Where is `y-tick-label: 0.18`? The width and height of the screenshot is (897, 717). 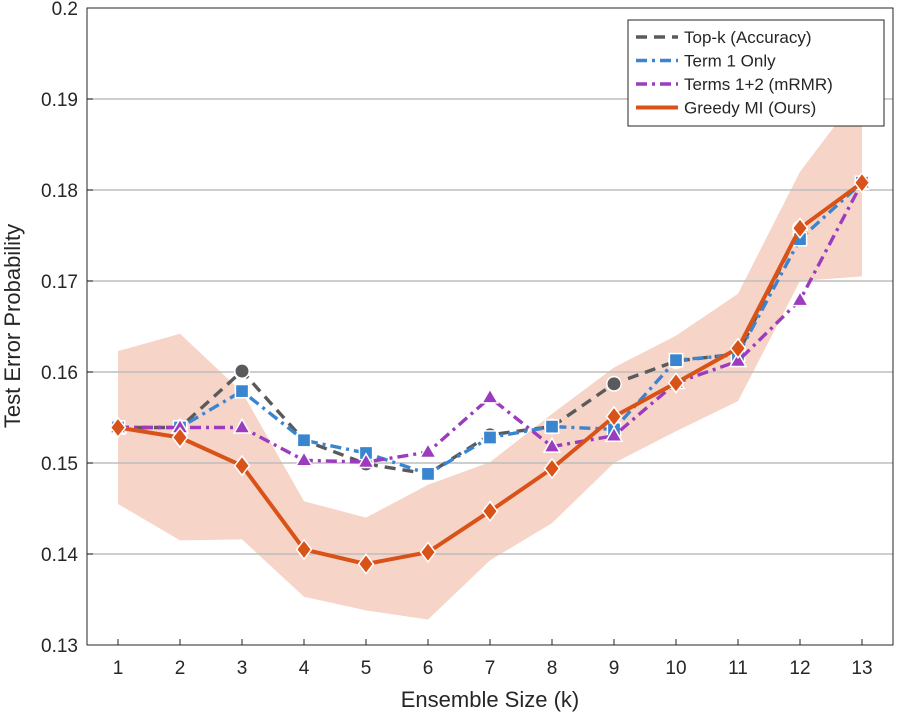
y-tick-label: 0.18 is located at coordinates (59, 191).